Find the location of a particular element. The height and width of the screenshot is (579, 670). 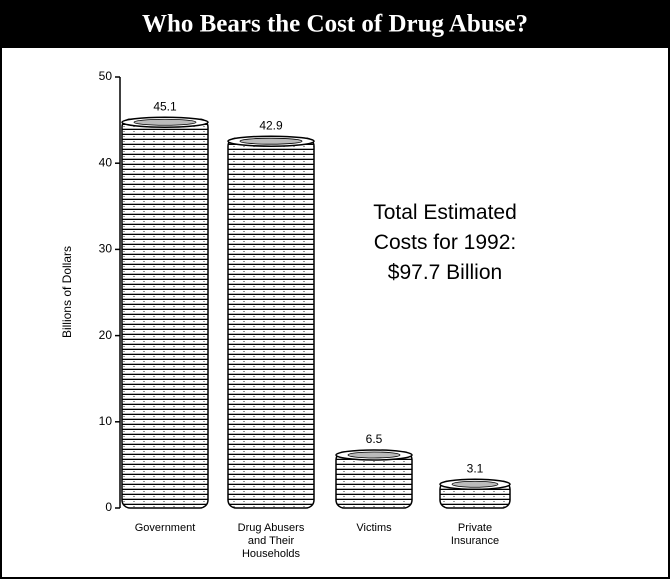

value-label: 3.1 is located at coordinates (475, 468).